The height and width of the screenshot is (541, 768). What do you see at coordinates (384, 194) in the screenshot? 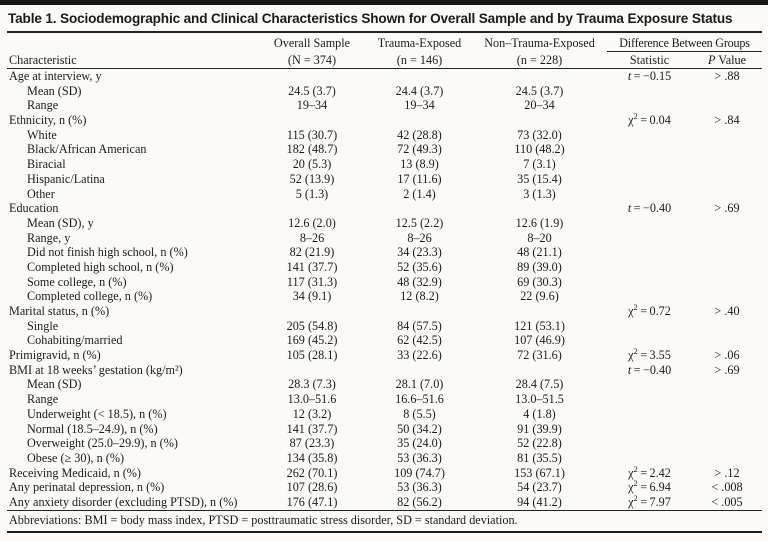
I see `table-row: Other 5 (1.3) 2 (1.4) 3 (1.3)` at bounding box center [384, 194].